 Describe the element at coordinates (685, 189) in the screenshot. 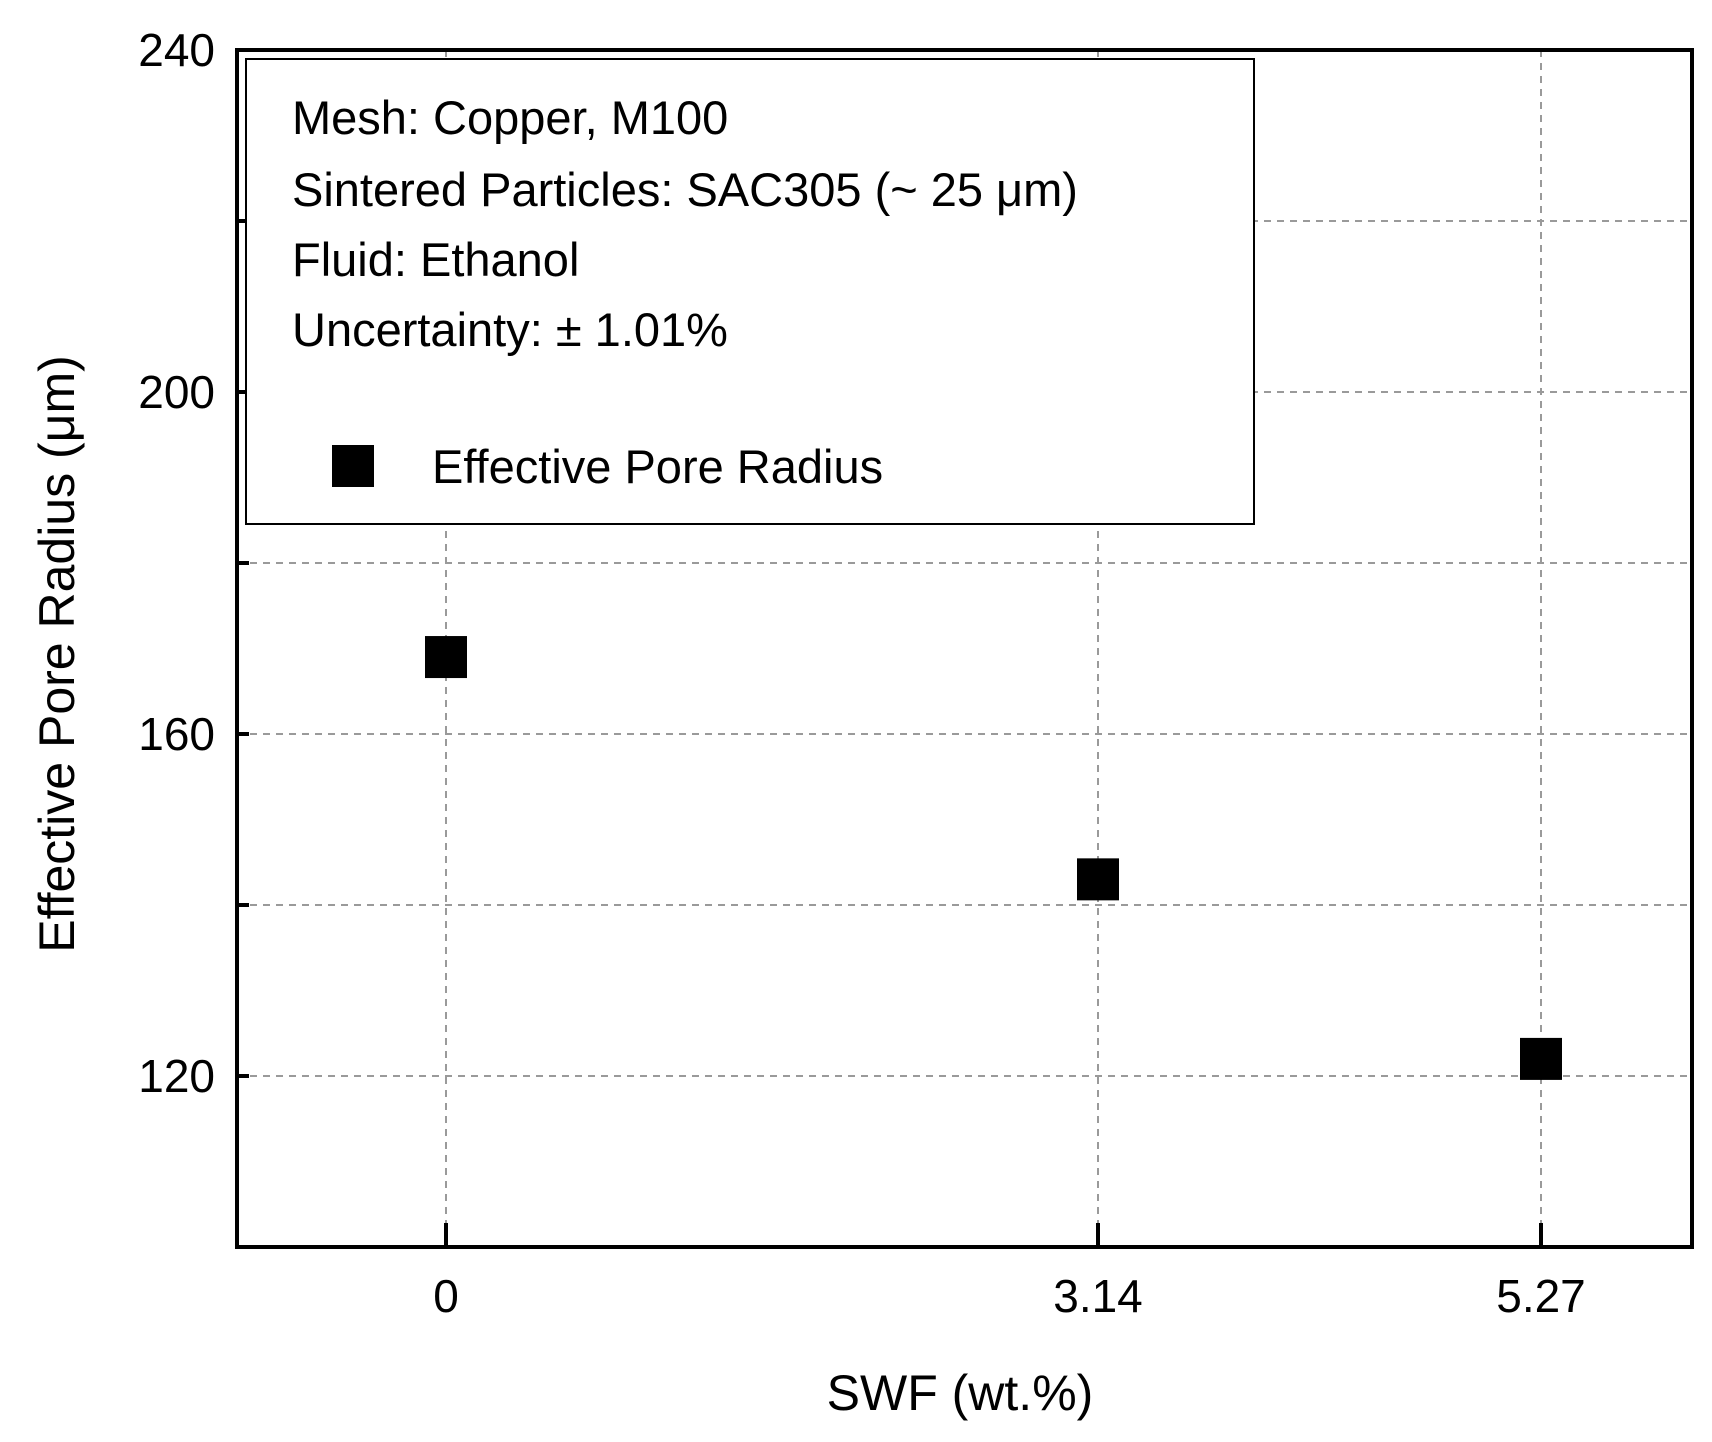

I see `annotation-particles: Sintered Particles: SAC305 (~ 25 μm)` at that location.